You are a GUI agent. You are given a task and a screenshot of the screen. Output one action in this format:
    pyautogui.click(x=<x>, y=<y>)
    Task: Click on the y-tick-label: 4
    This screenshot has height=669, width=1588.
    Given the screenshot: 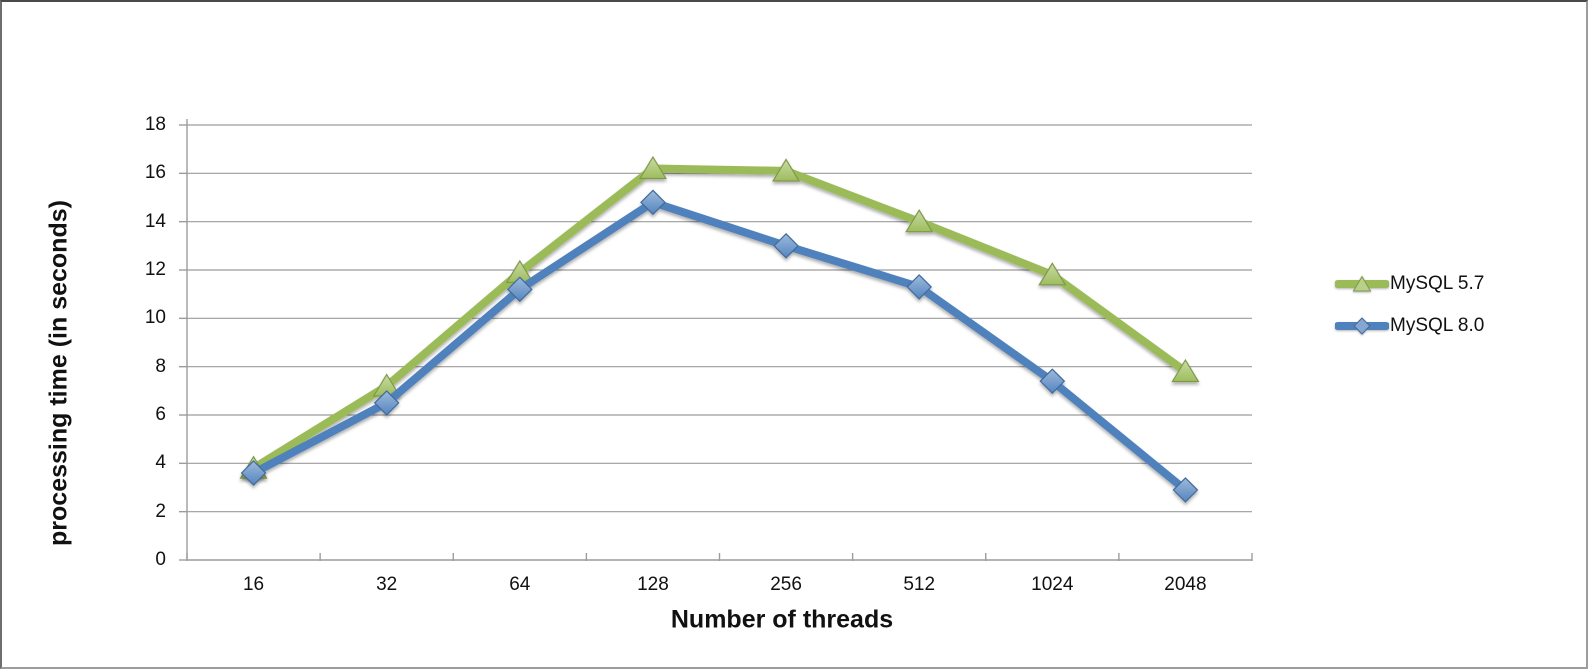 What is the action you would take?
    pyautogui.click(x=160, y=463)
    